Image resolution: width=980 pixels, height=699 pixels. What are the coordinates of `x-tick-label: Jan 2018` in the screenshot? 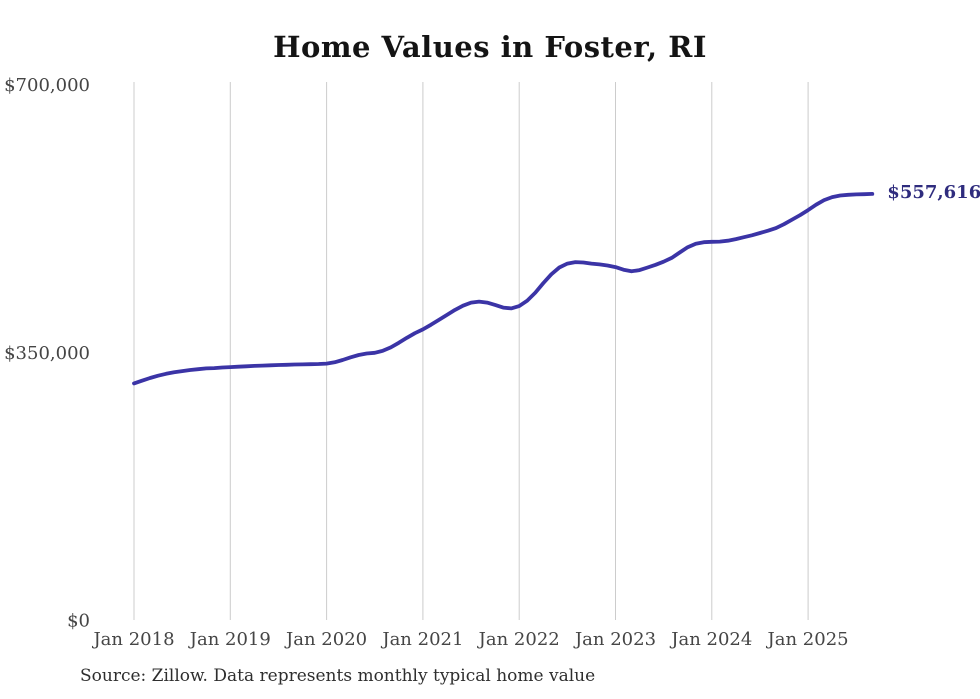 It's located at (132, 639).